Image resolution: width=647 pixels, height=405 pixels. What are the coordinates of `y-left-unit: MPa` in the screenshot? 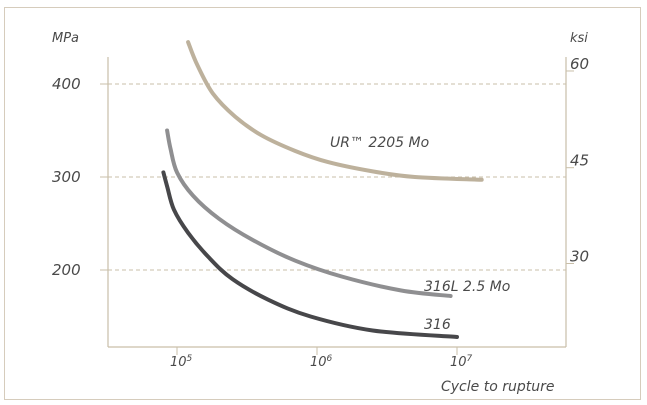 It's located at (65, 38).